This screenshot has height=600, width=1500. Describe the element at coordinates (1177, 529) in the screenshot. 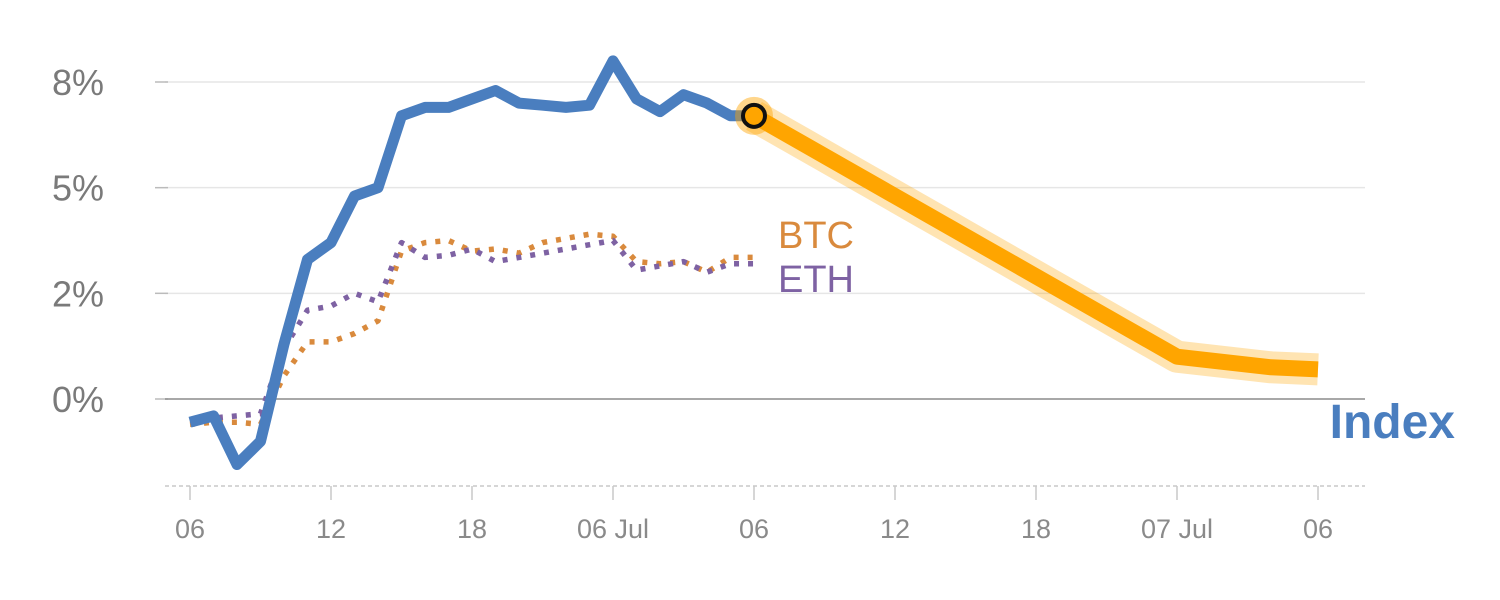

I see `x-tick-label: 07 Jul` at that location.